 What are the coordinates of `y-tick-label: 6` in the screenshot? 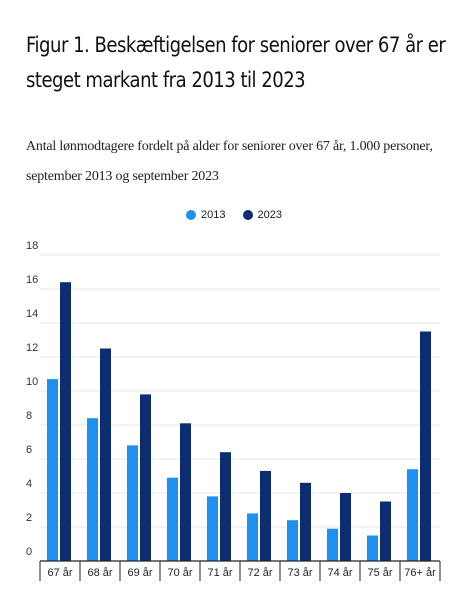 It's located at (29, 450).